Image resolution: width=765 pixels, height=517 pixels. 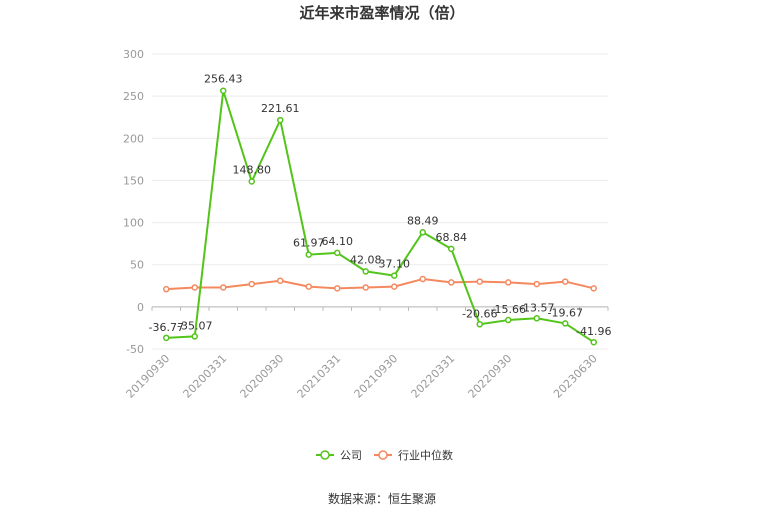 What do you see at coordinates (133, 180) in the screenshot?
I see `y-tick-label: 150` at bounding box center [133, 180].